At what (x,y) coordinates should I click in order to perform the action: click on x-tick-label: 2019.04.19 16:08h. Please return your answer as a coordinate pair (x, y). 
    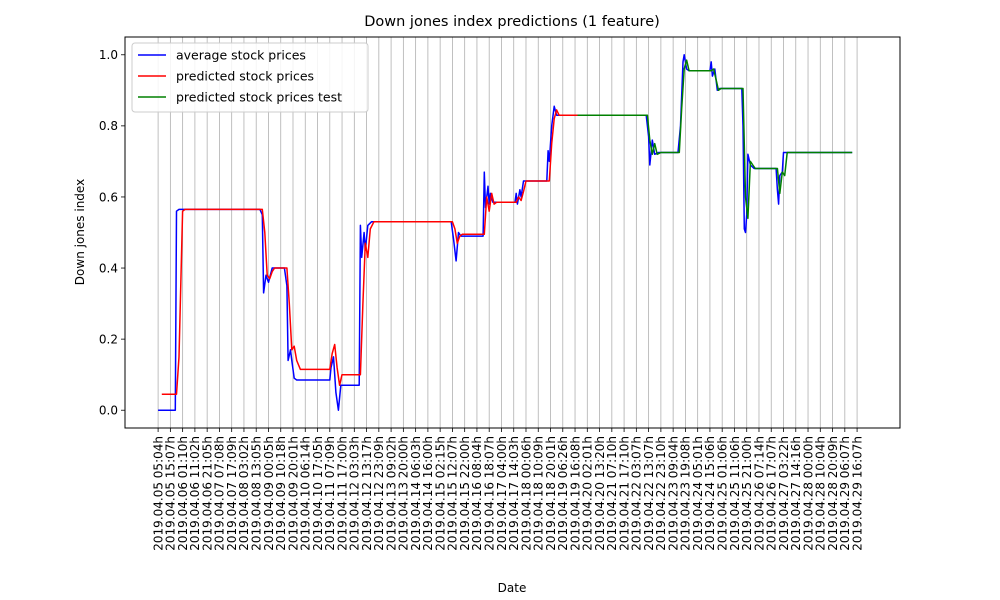
    Looking at the image, I should click on (575, 493).